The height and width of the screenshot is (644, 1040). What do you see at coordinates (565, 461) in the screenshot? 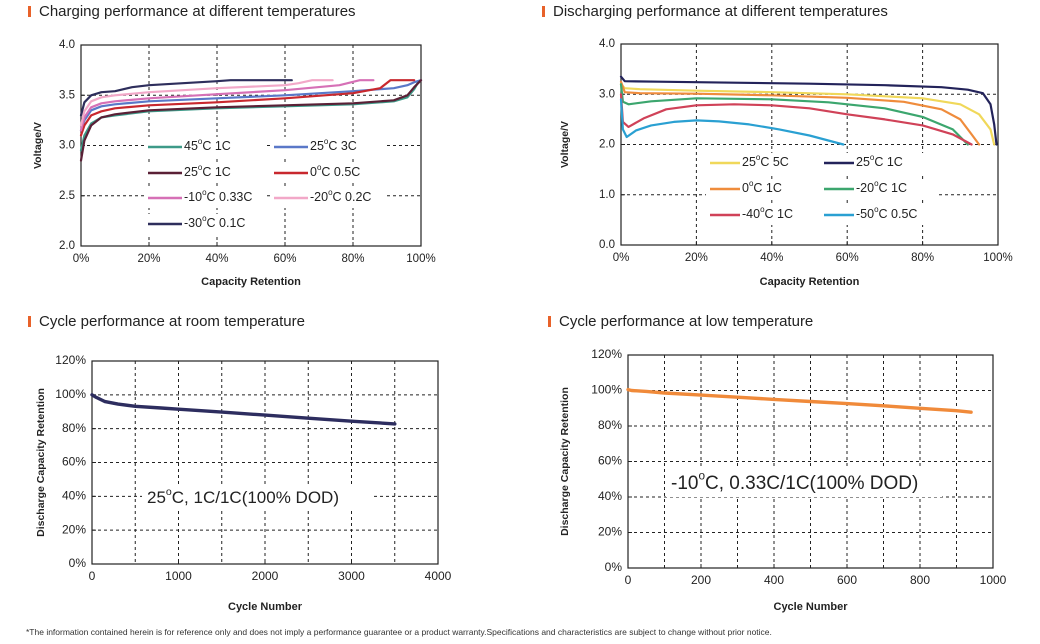
I see `cycle_low-y-axis-title: Discharge Capacity Retention` at bounding box center [565, 461].